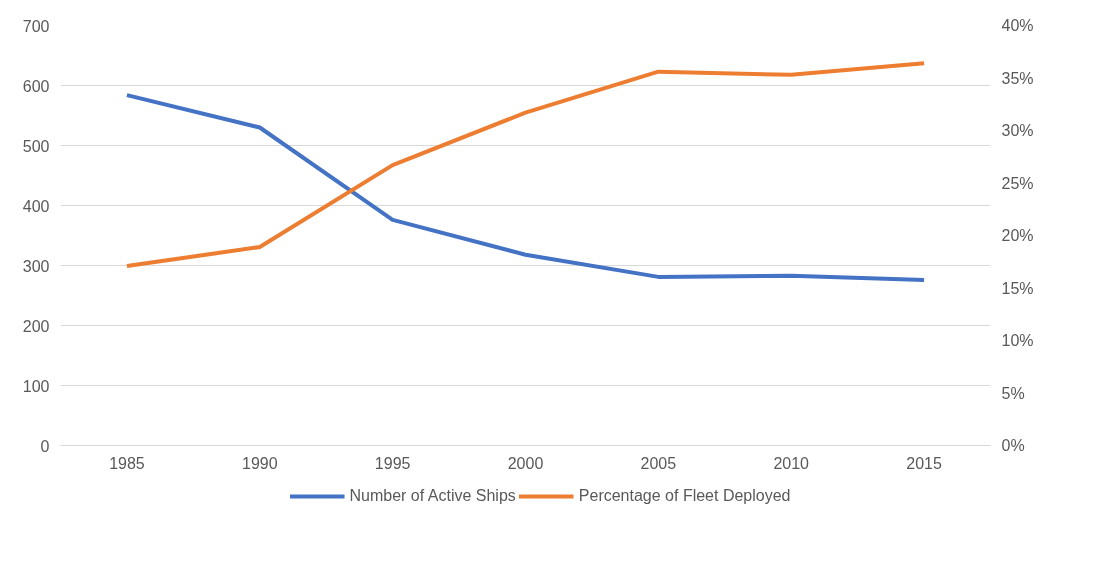 This screenshot has width=1112, height=579. Describe the element at coordinates (1017, 183) in the screenshot. I see `y2-tick-label: 25%` at that location.